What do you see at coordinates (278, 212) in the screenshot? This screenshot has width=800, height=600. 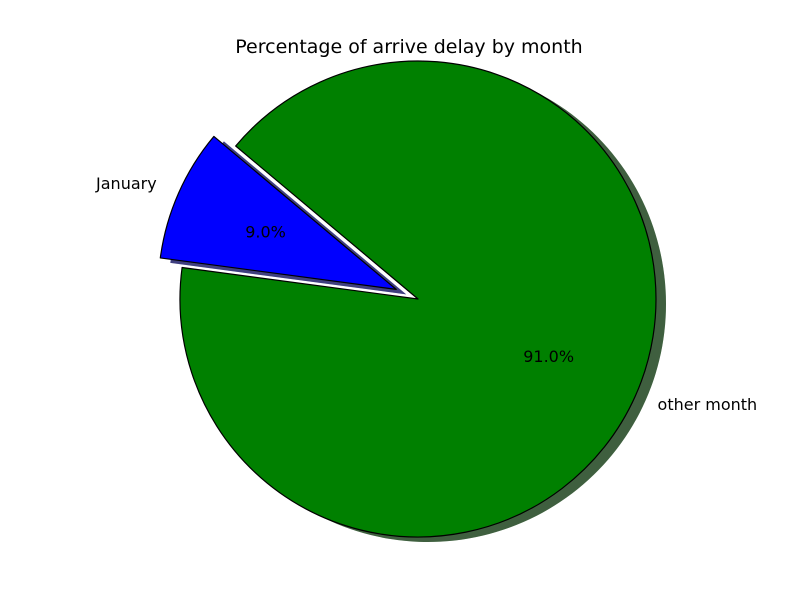 I see `pie-slice-january` at bounding box center [278, 212].